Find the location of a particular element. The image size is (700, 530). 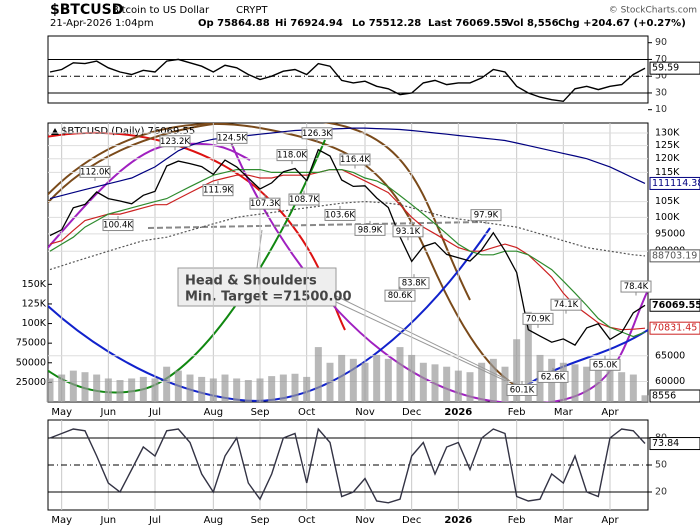

volume-tick-label: 100K is located at coordinates (34, 323).